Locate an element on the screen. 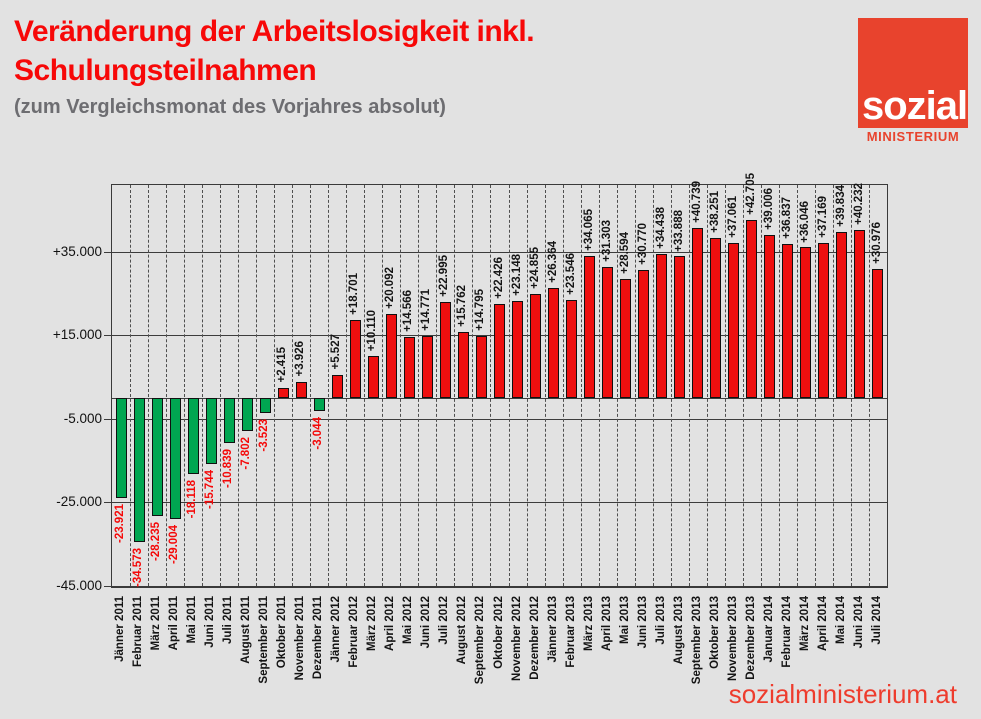  x-axis-label: Juni 2012 is located at coordinates (426, 622).